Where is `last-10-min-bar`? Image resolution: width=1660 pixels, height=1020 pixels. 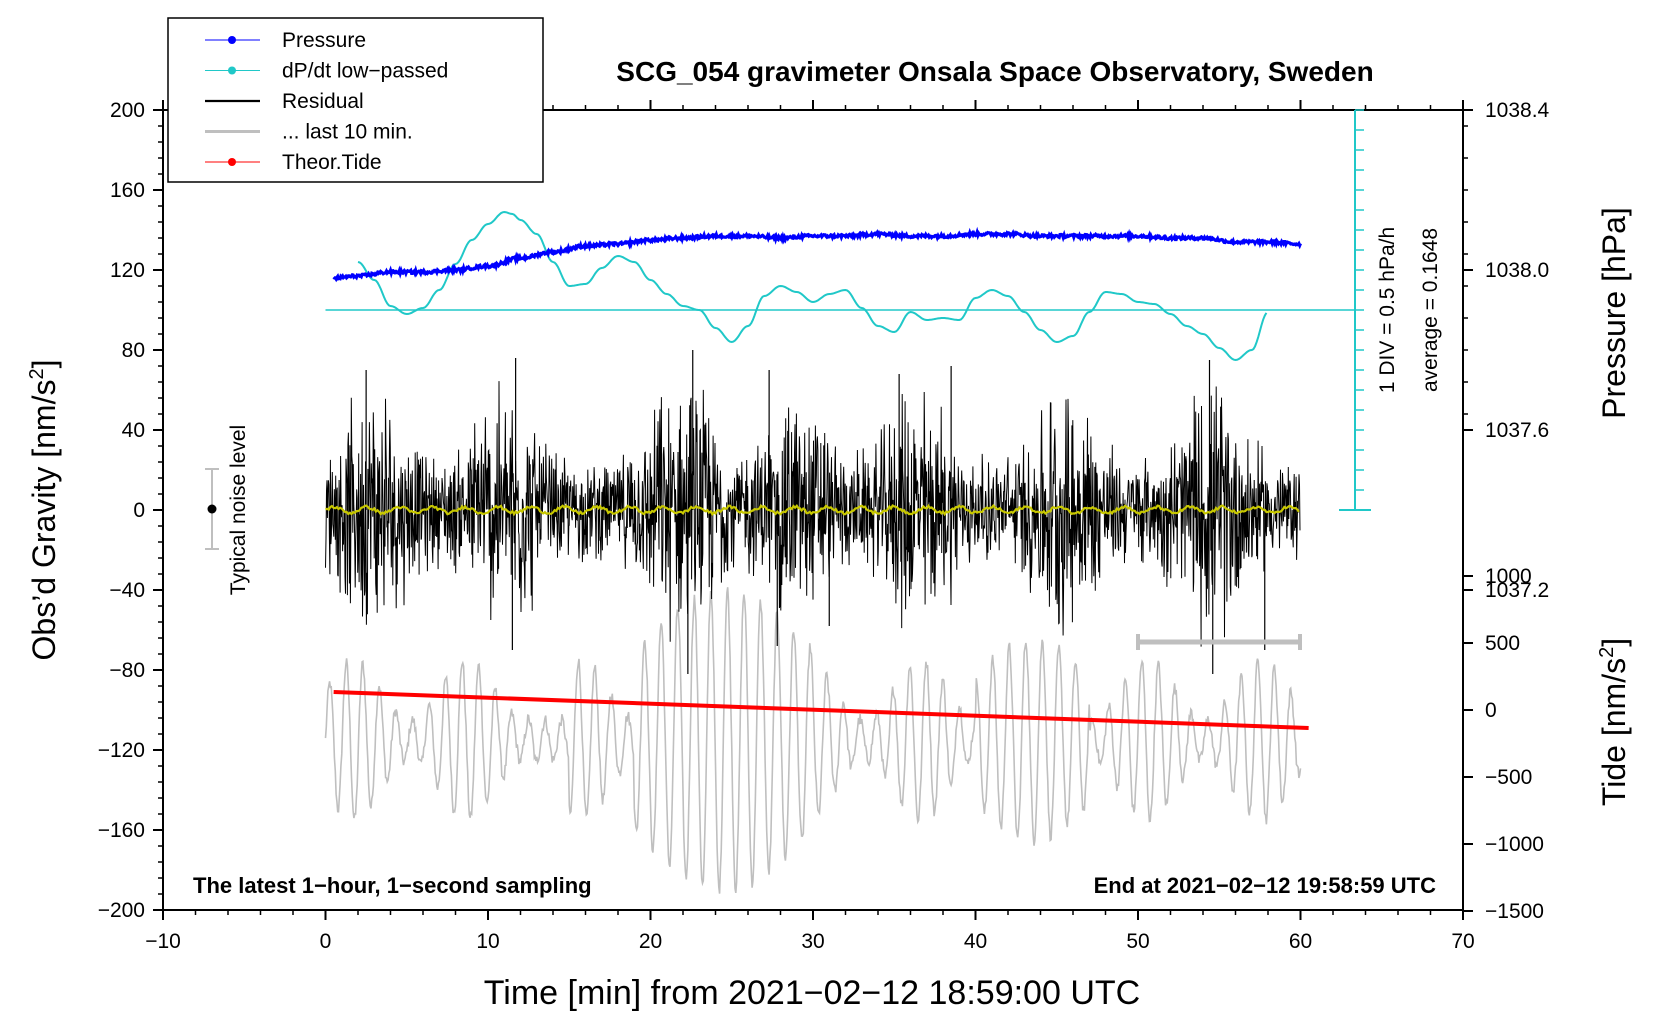
last-10-min-bar is located at coordinates (1219, 642).